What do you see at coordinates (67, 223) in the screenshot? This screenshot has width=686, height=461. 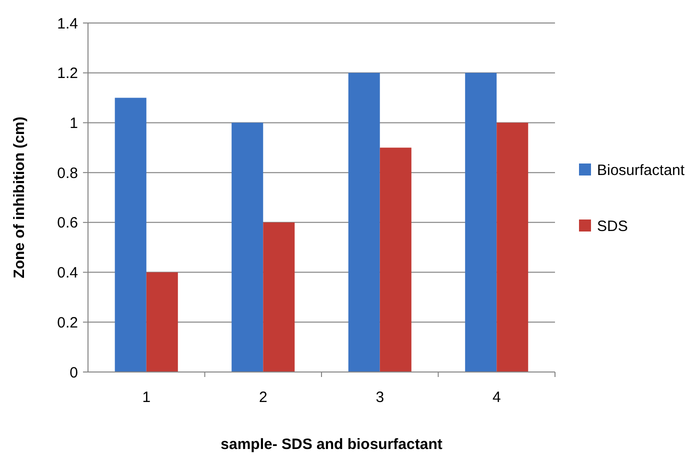 I see `y-tick-label: 0.6` at bounding box center [67, 223].